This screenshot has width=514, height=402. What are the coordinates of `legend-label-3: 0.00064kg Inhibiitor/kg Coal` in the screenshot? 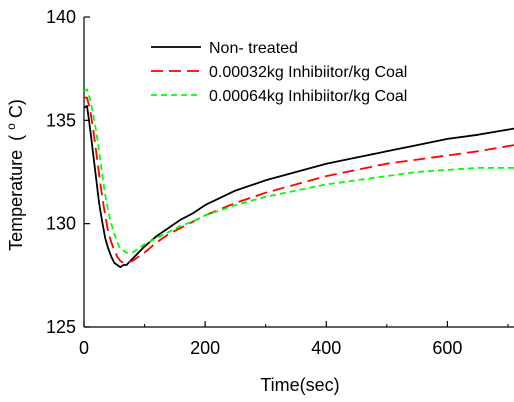 It's located at (308, 96).